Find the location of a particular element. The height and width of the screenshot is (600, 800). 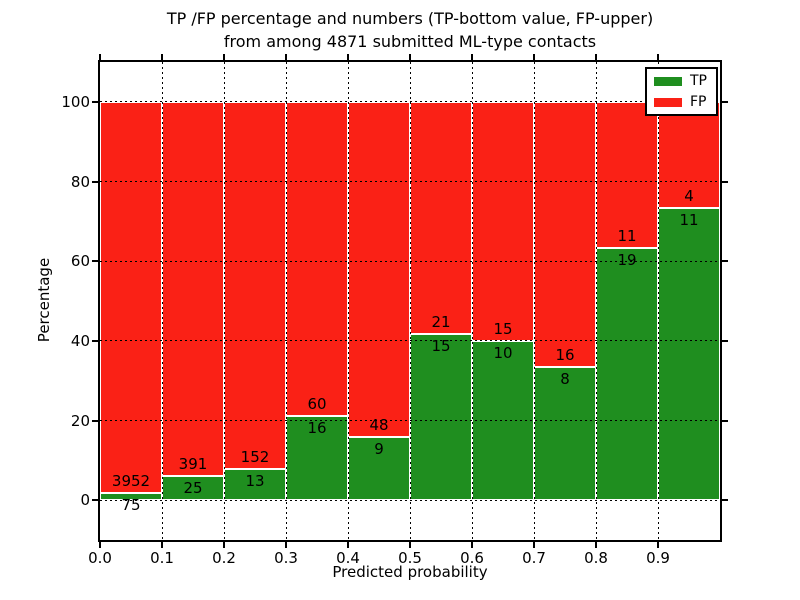

bar-label-tp: 25 is located at coordinates (193, 488).